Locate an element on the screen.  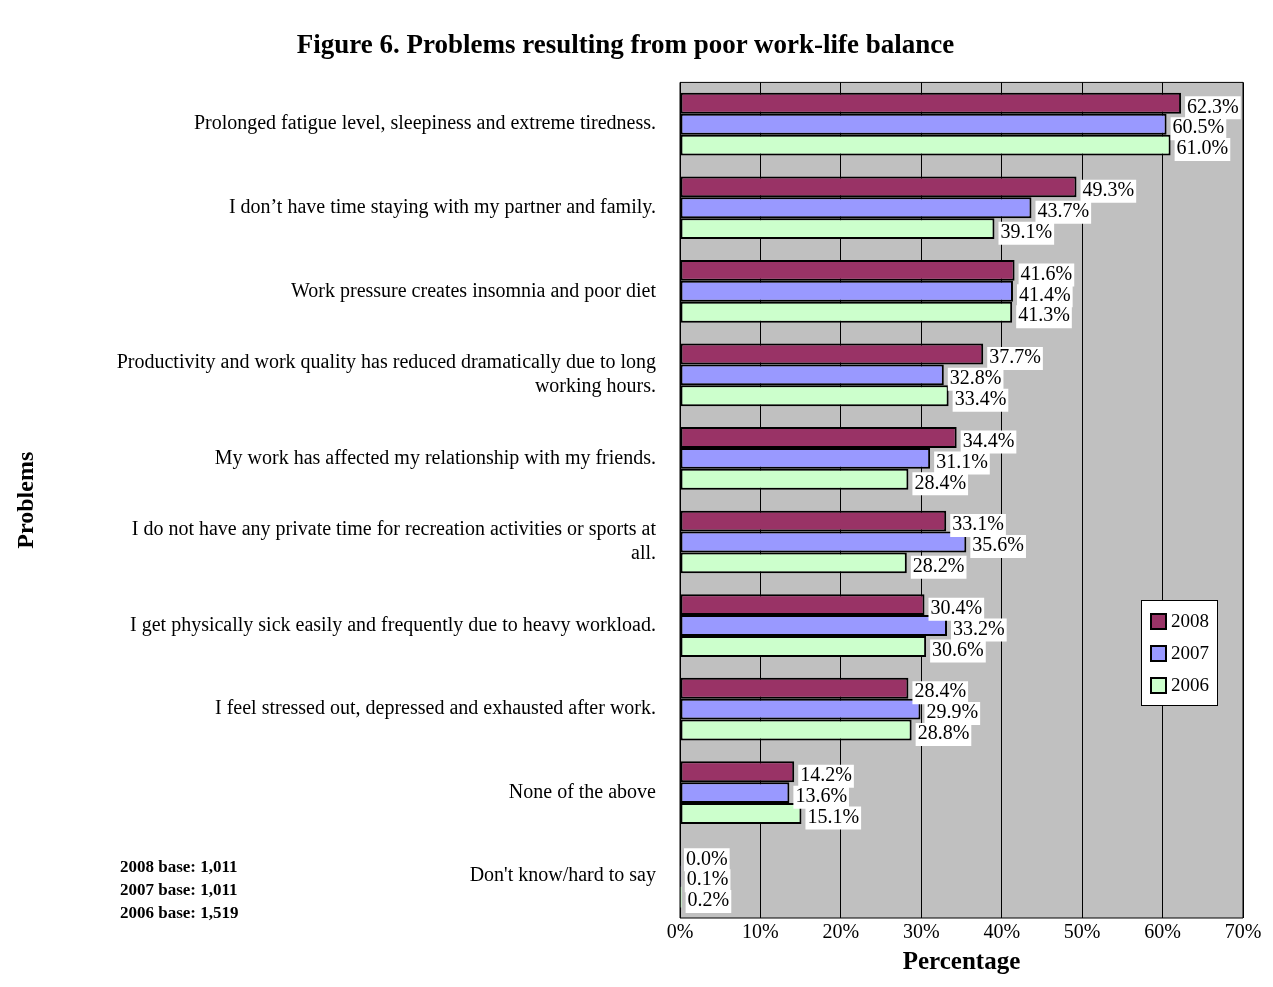
text: 2007 base: 1,011 is located at coordinates (179, 890).